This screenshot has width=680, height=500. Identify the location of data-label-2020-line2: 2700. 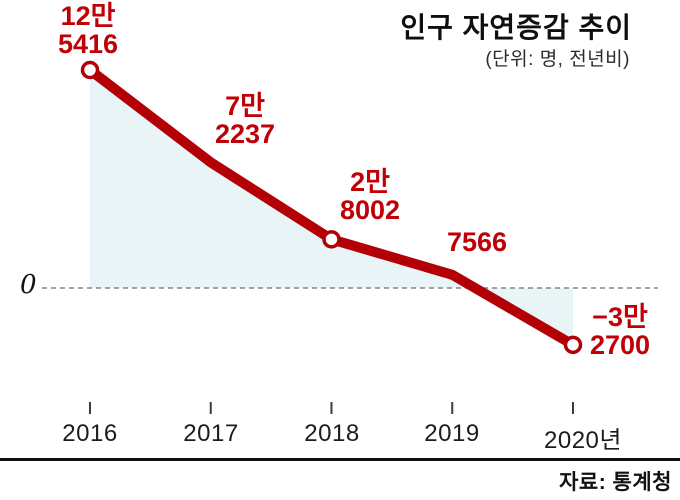
(620, 345).